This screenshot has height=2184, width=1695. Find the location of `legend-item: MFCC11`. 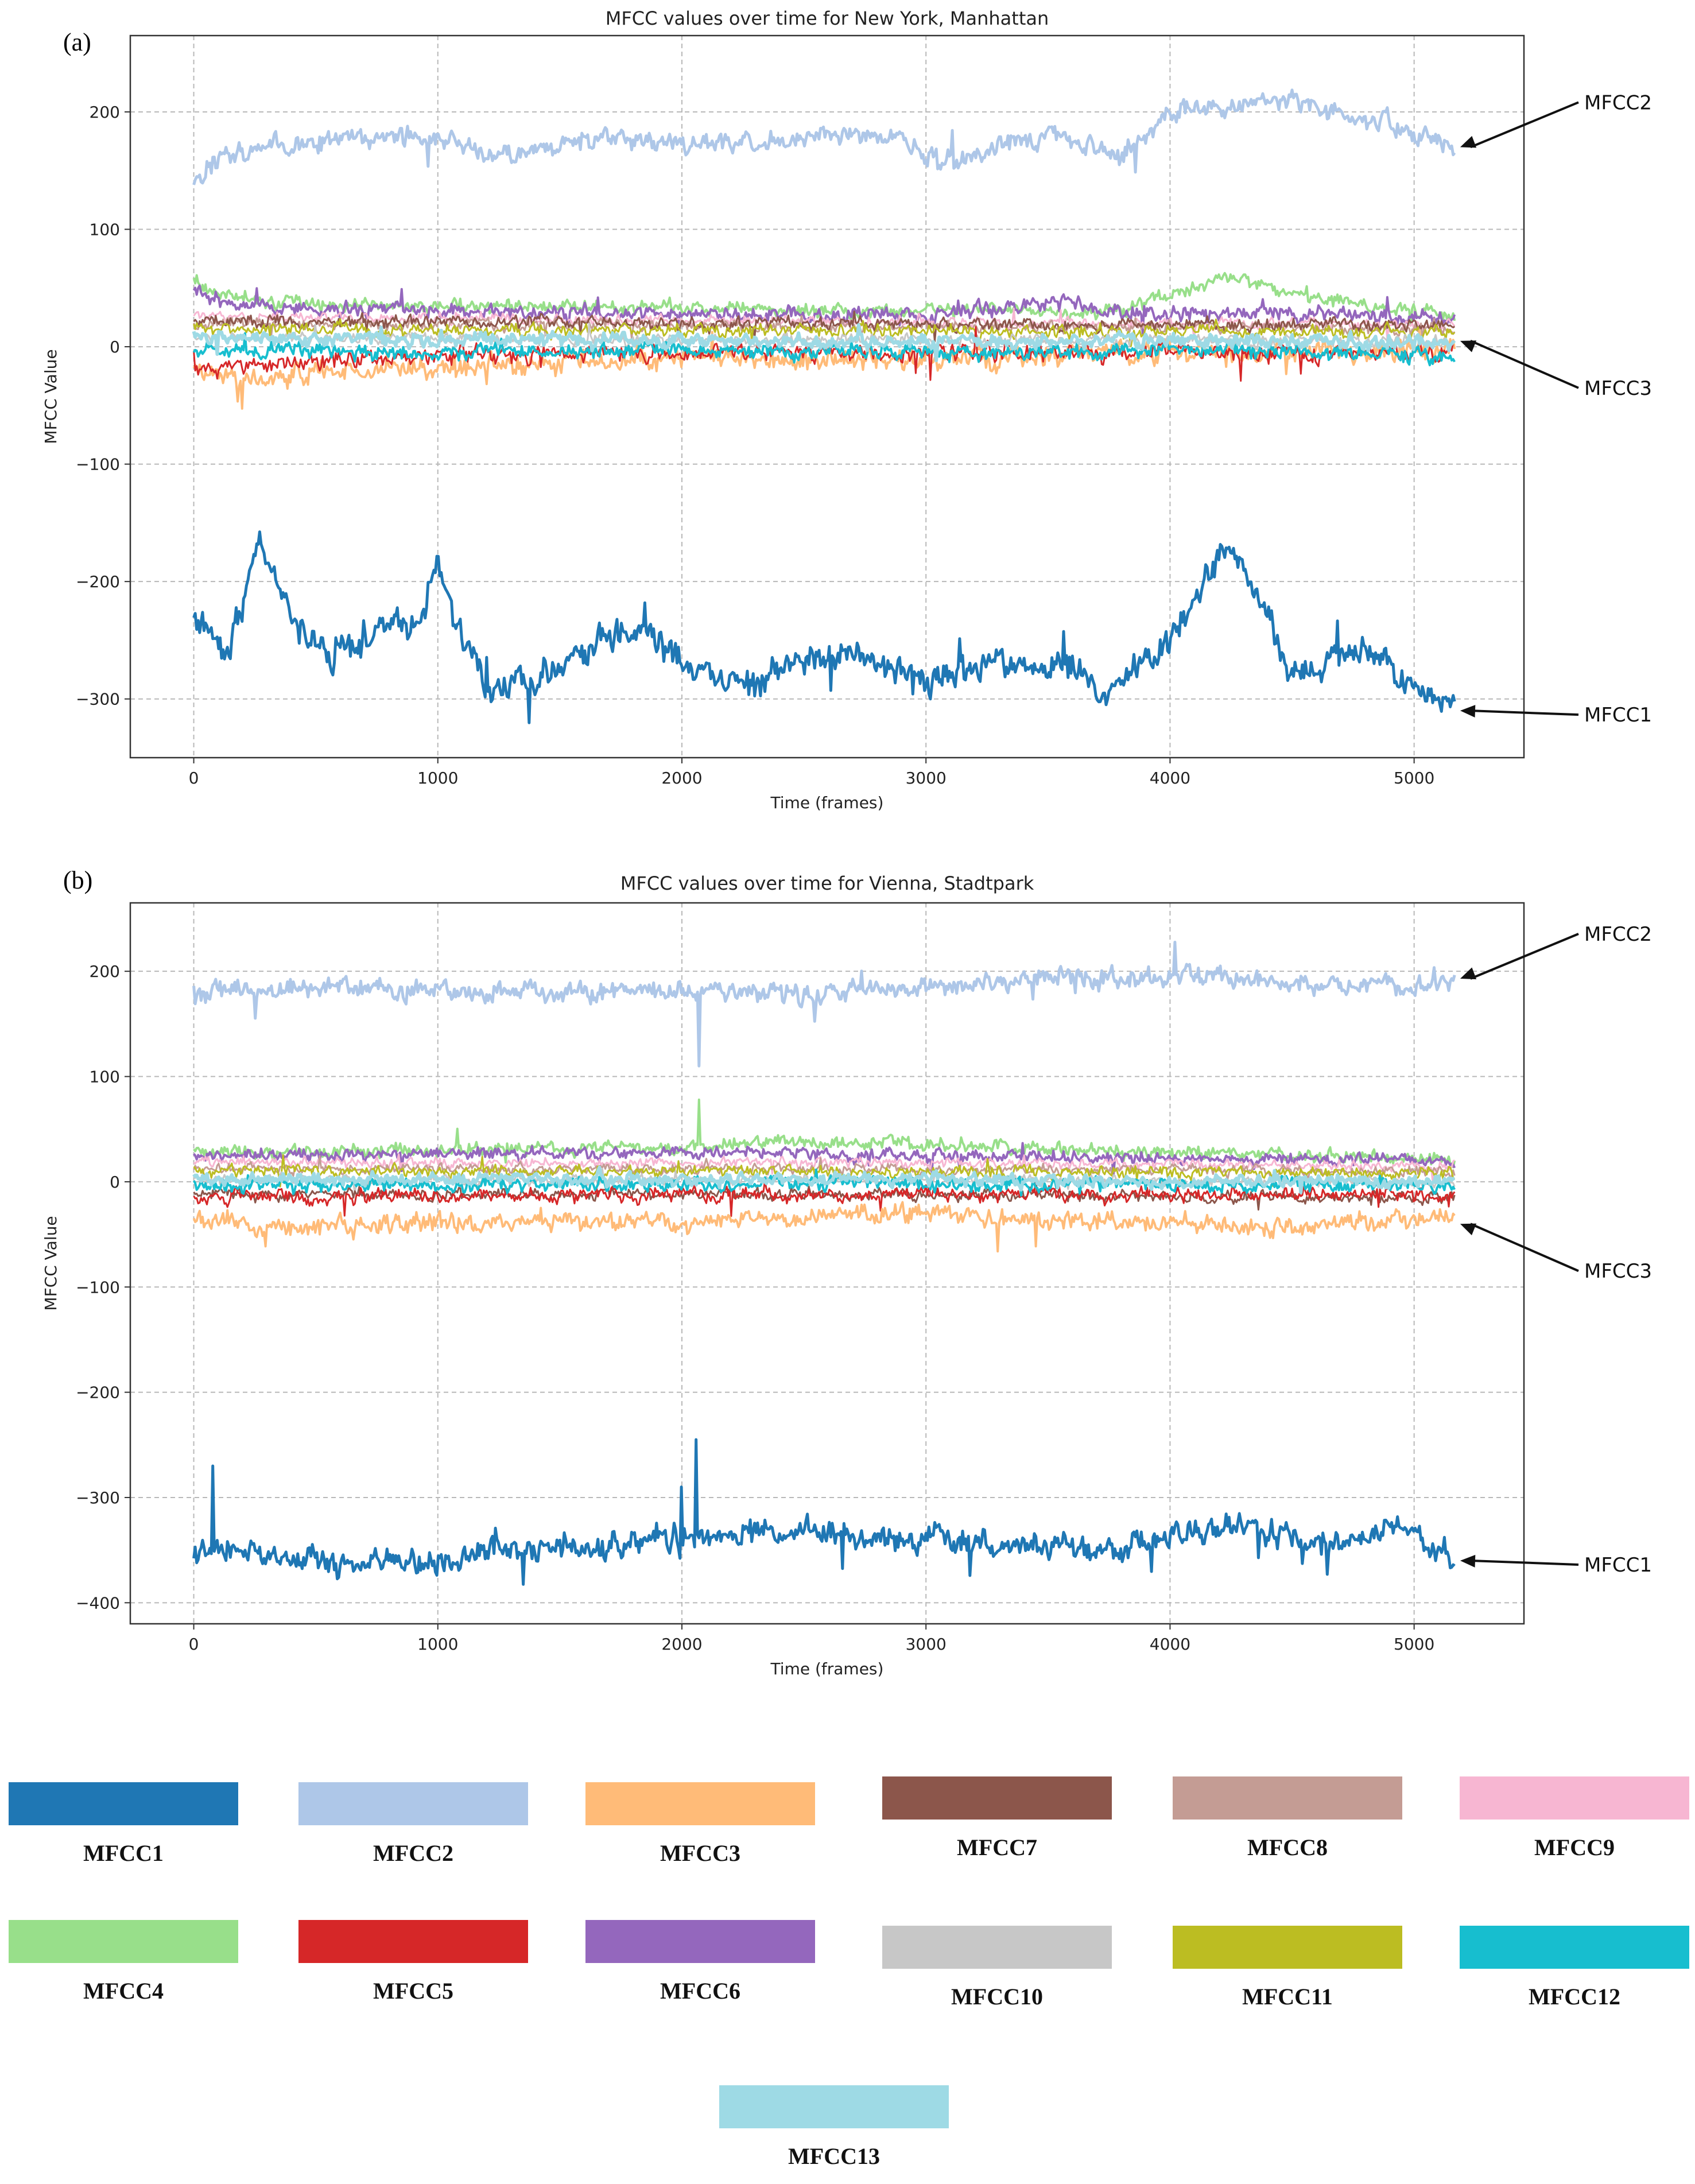

legend-item: MFCC11 is located at coordinates (1288, 1968).